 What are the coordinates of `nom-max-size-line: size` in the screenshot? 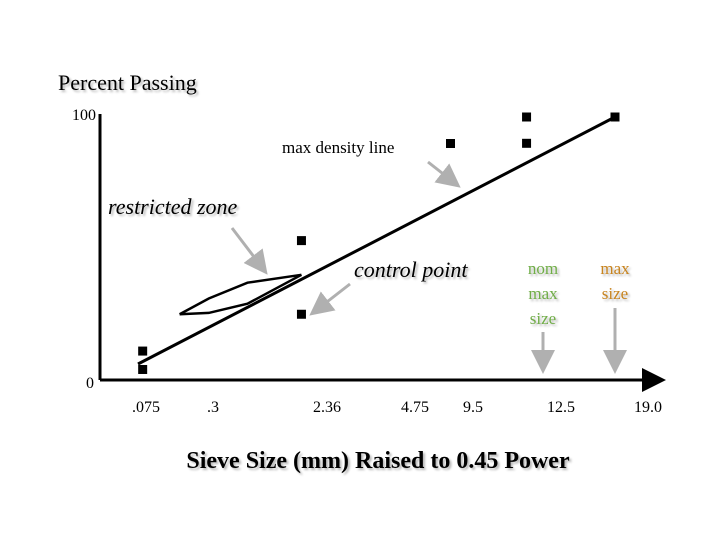 It's located at (543, 318).